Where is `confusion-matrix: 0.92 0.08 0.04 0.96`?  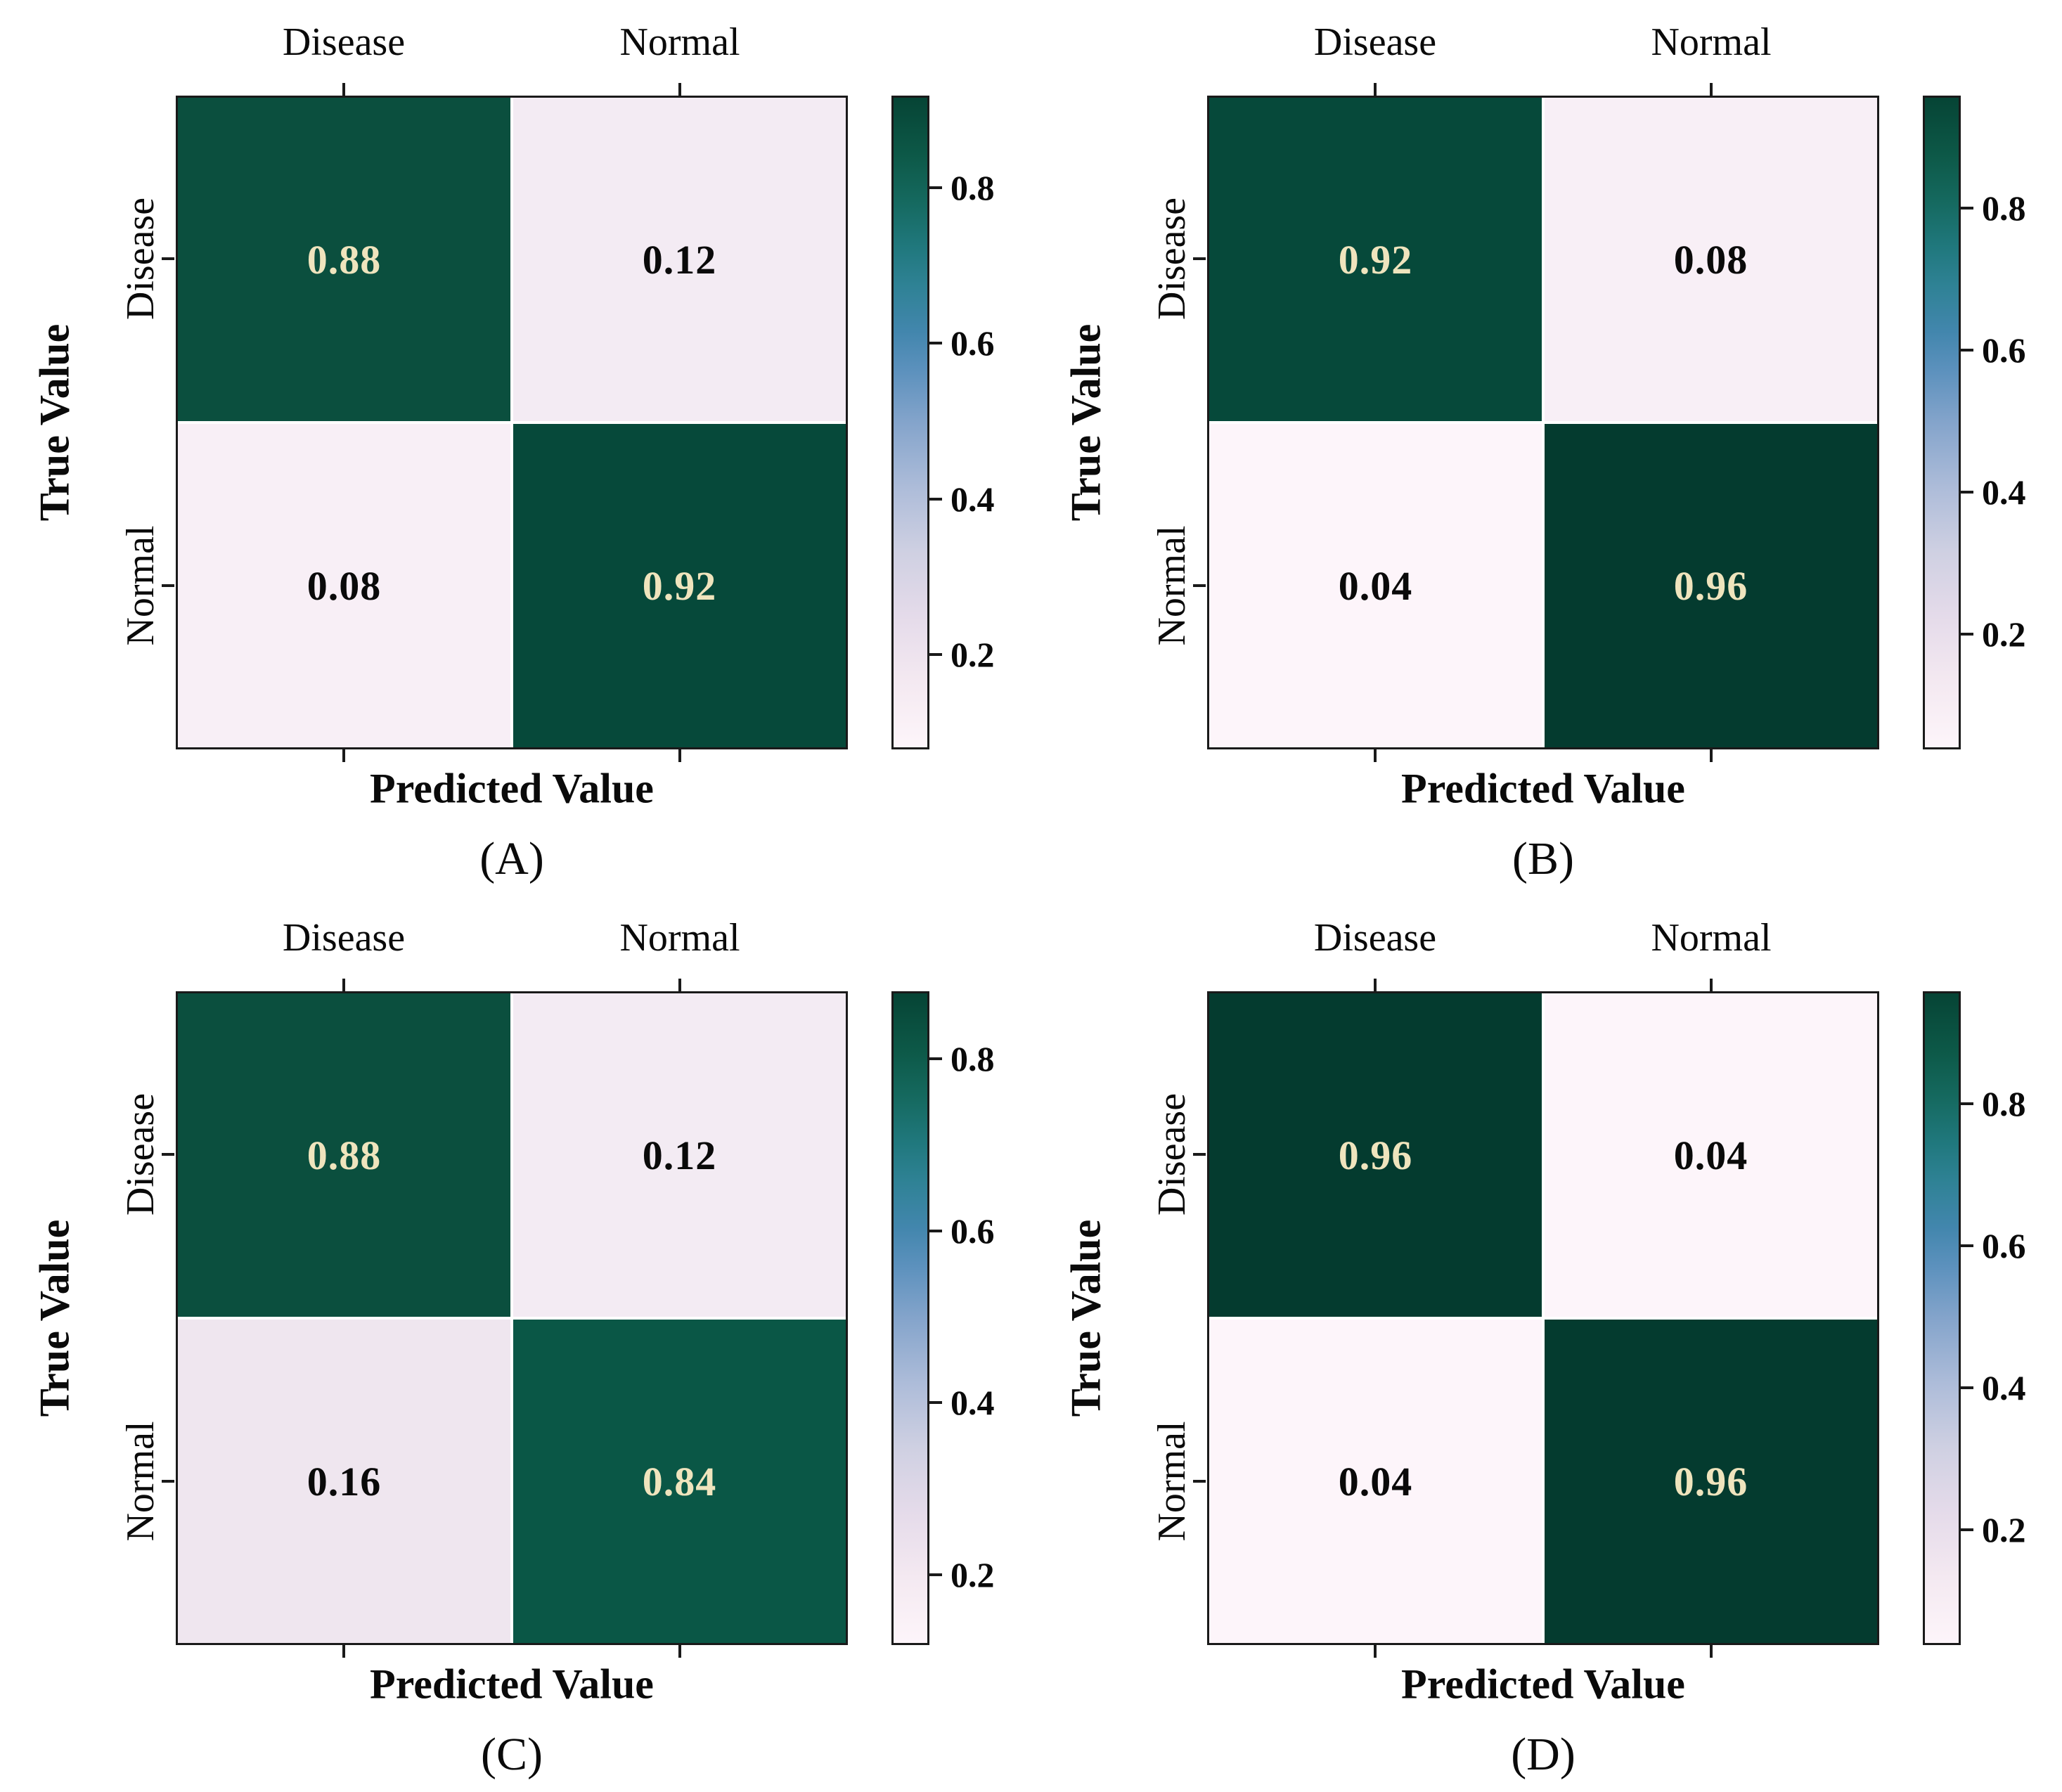
confusion-matrix: 0.92 0.08 0.04 0.96 is located at coordinates (1543, 423).